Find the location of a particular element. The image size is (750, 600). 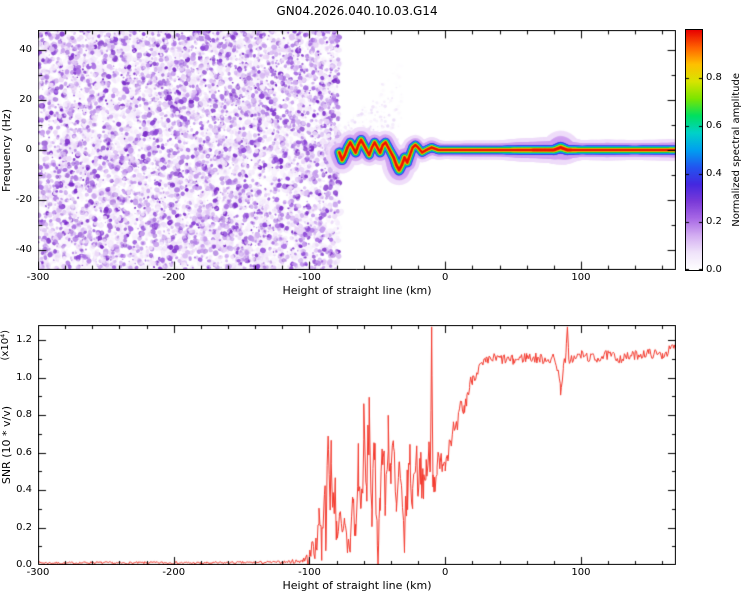

snr-x-axis-label: Height of straight line (km) is located at coordinates (357, 585).